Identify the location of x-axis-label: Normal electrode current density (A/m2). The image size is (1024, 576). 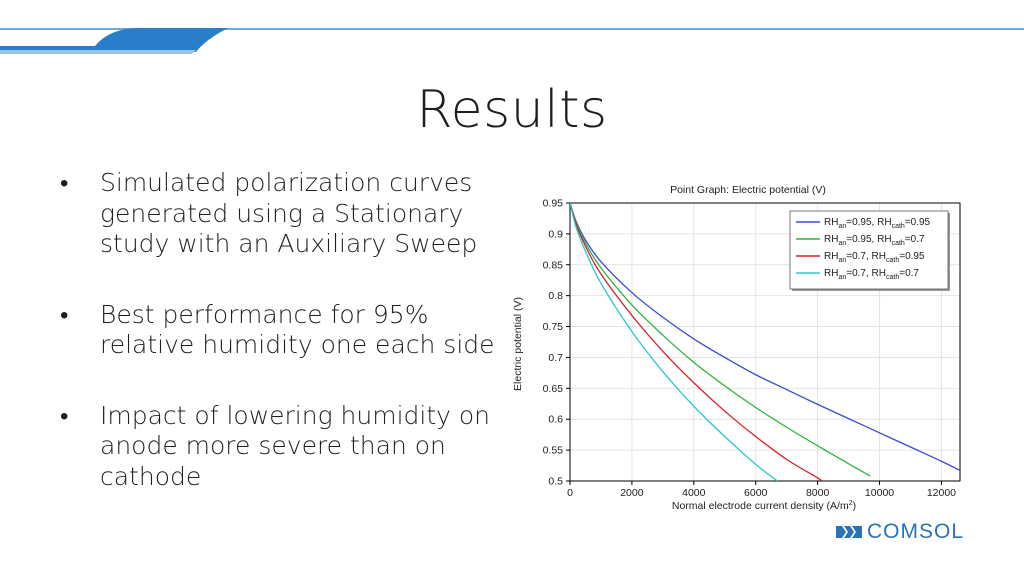
(764, 506).